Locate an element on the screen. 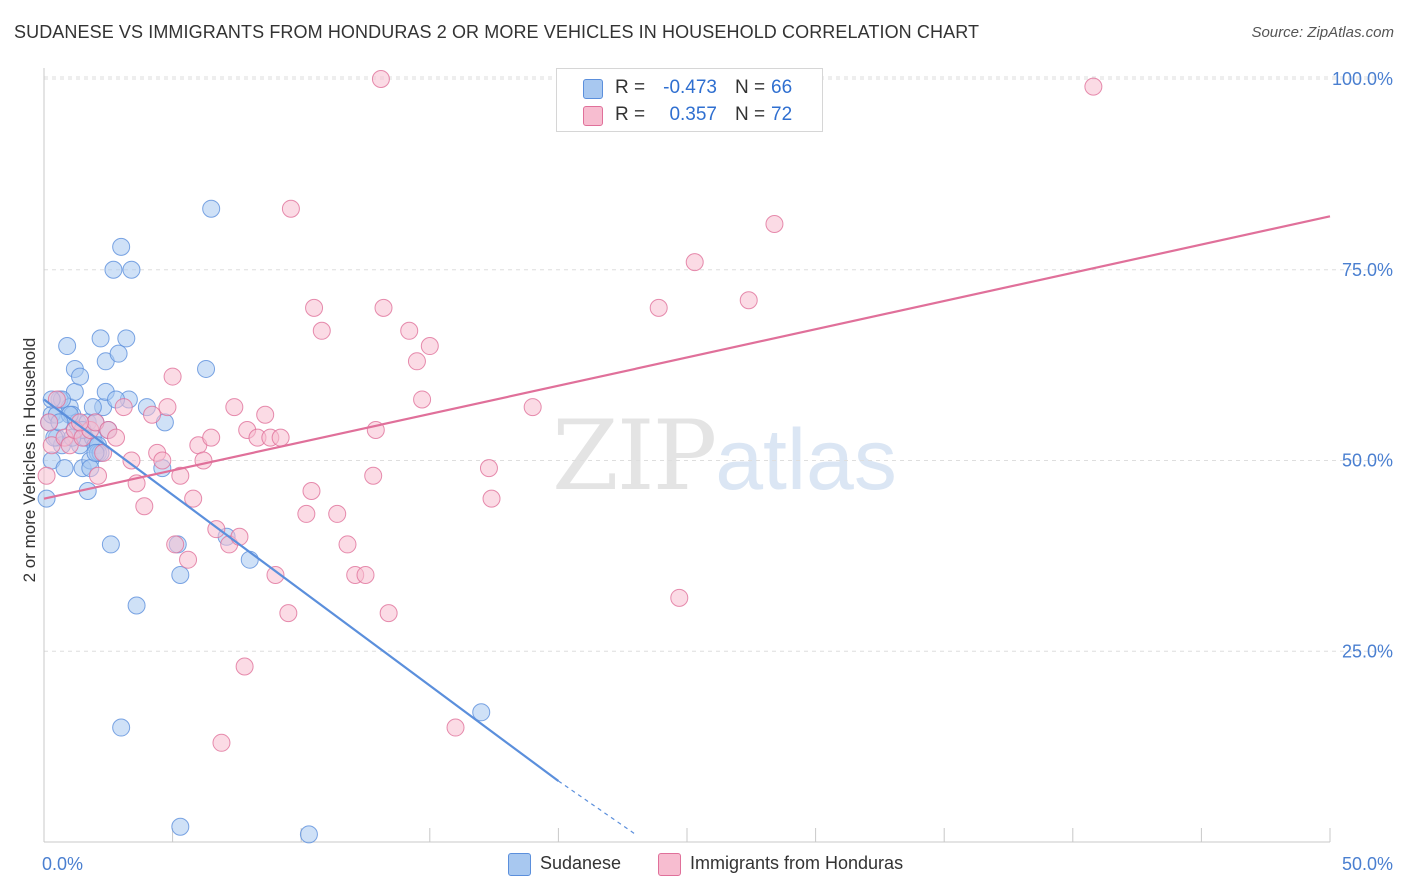 The height and width of the screenshot is (892, 1406). legend-label-sudanese: Sudanese is located at coordinates (581, 863).